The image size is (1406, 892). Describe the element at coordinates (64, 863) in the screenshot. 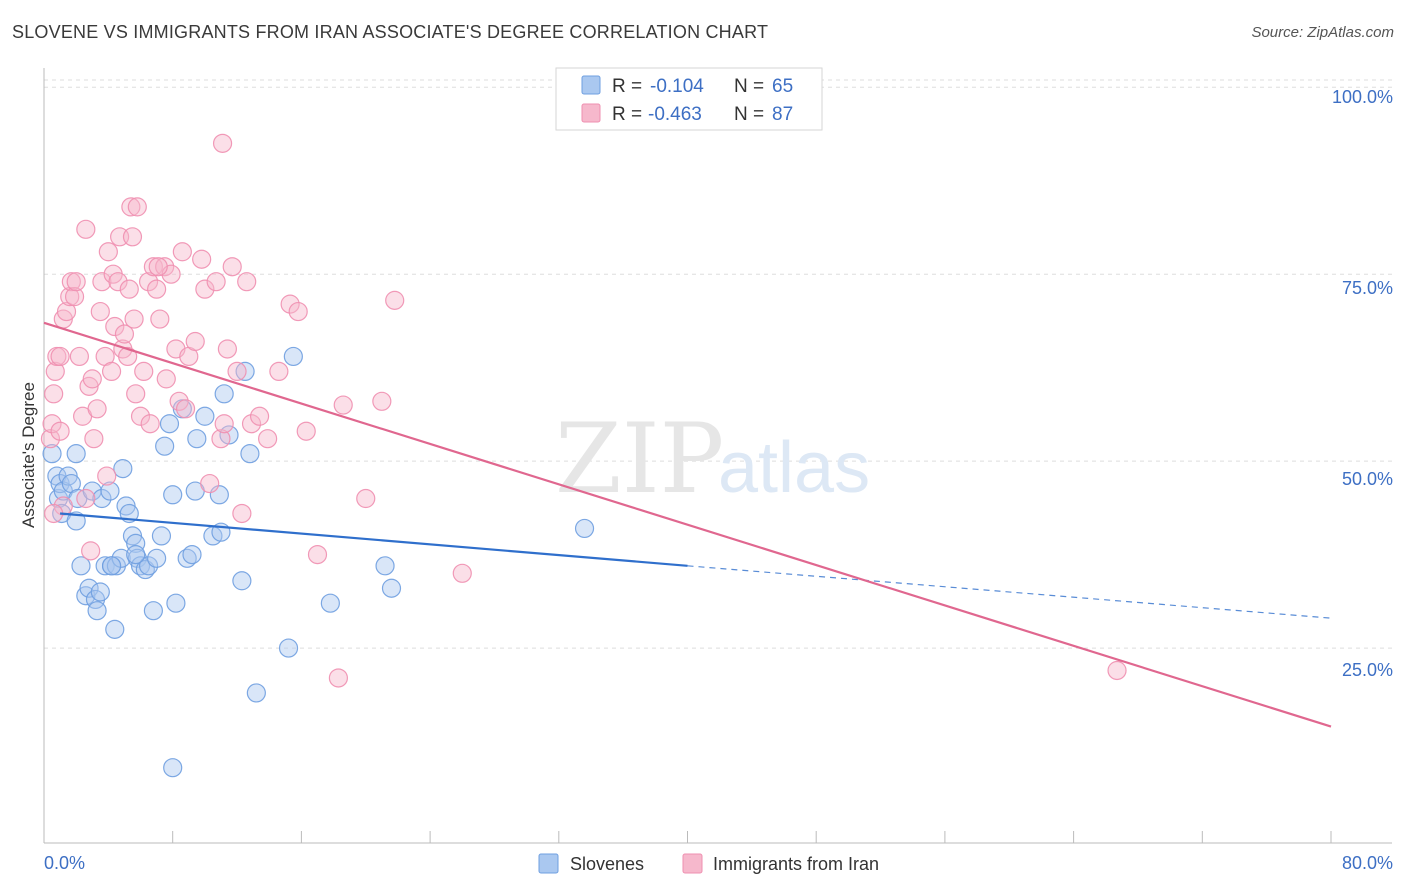

I see `x-tick-label-min: 0.0%` at that location.